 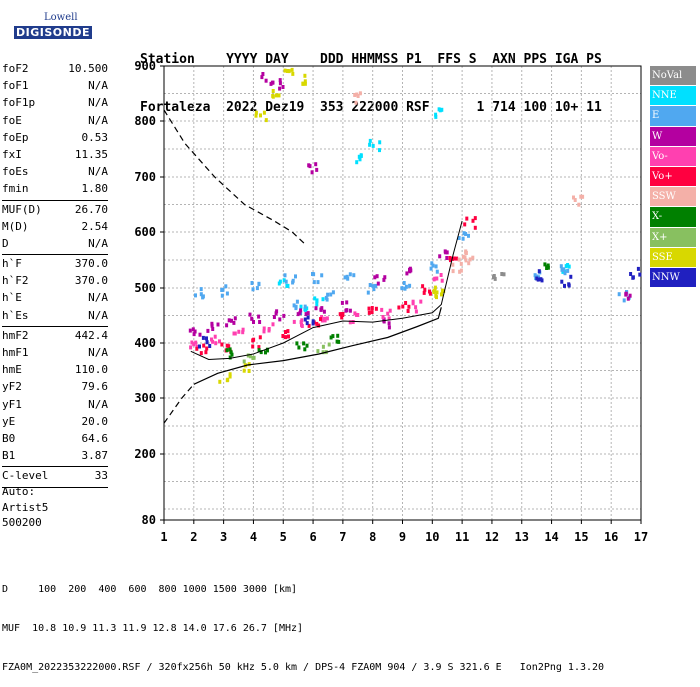 I want to click on auto-version: 500200, so click(x=22, y=522).